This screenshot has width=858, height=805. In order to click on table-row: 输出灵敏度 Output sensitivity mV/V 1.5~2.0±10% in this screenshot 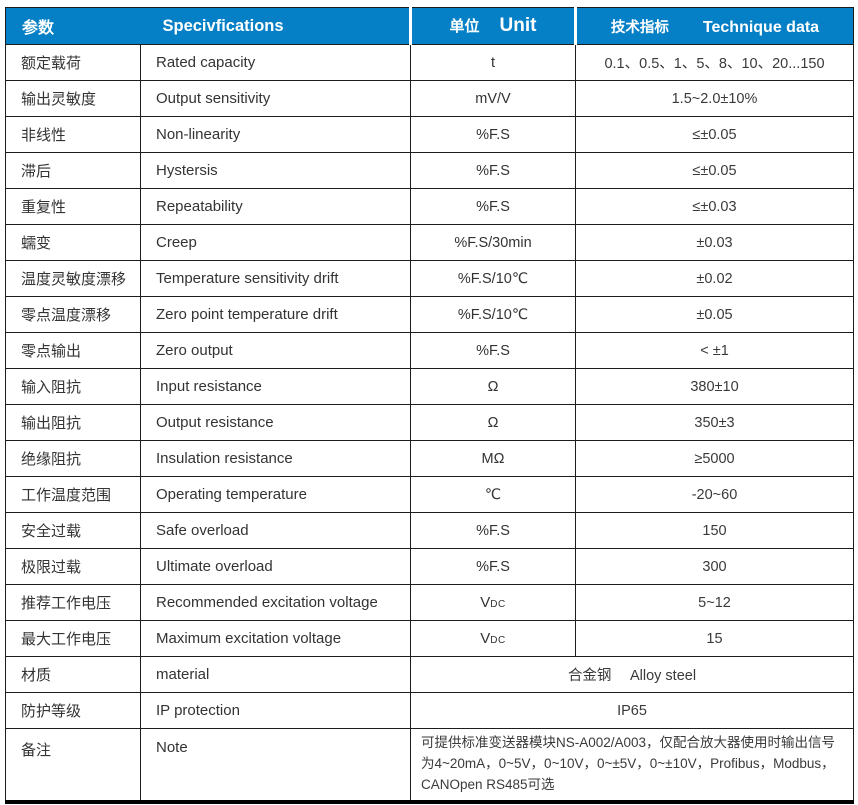, I will do `click(429, 98)`.